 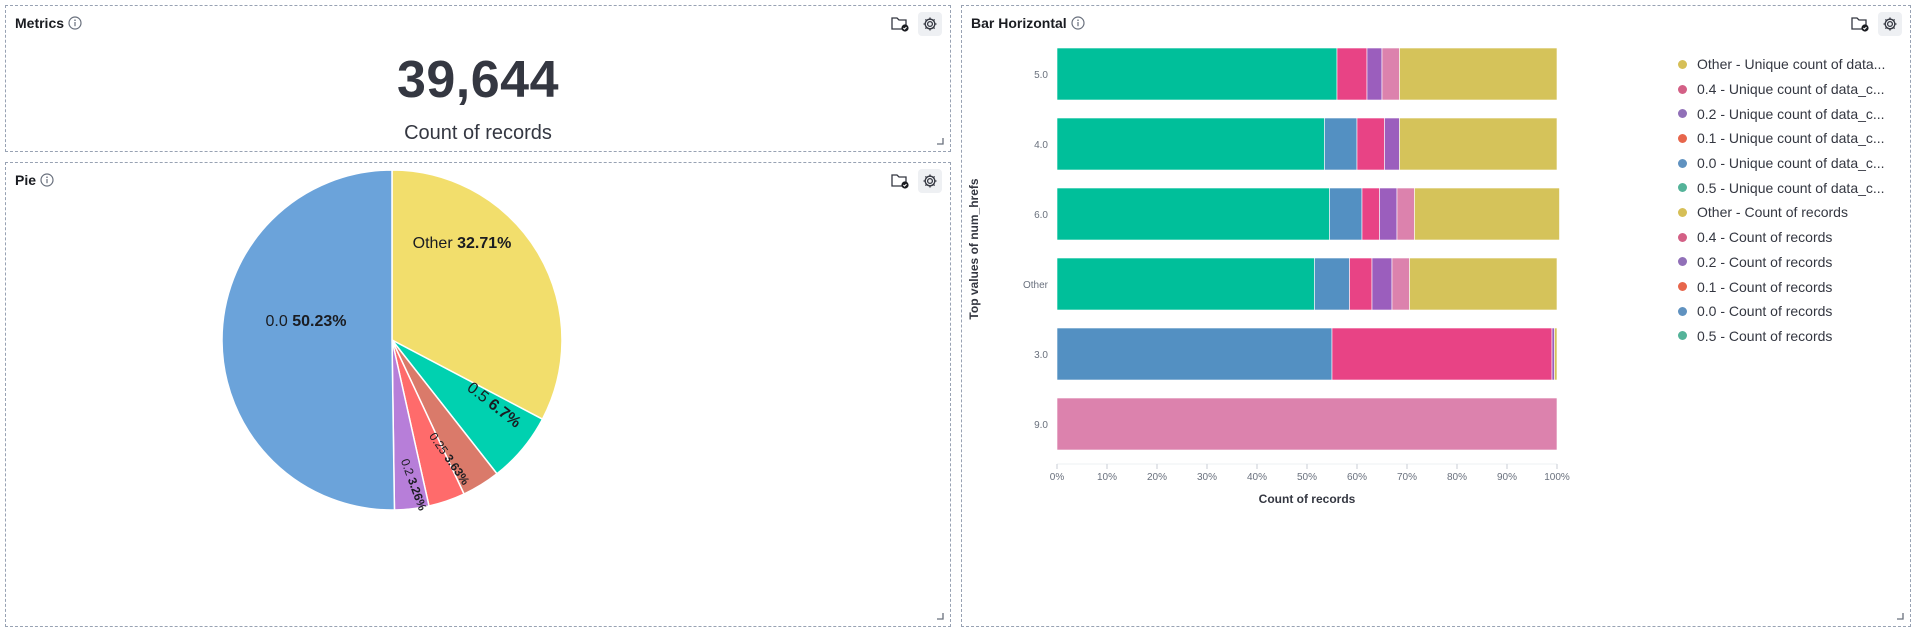 What do you see at coordinates (478, 133) in the screenshot?
I see `metric-label: Count of records` at bounding box center [478, 133].